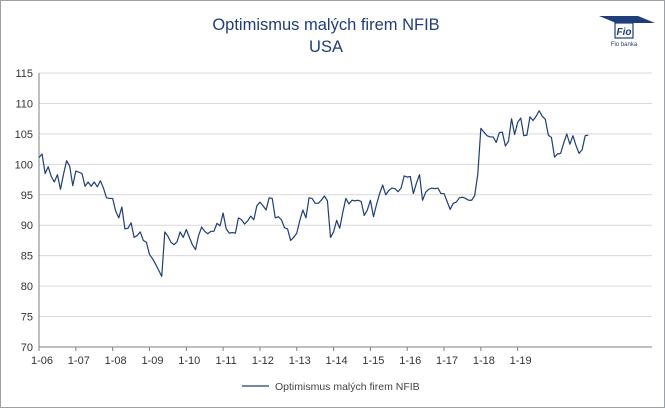 This screenshot has width=665, height=409. Describe the element at coordinates (42, 361) in the screenshot. I see `x-tick-label: 1-06` at that location.